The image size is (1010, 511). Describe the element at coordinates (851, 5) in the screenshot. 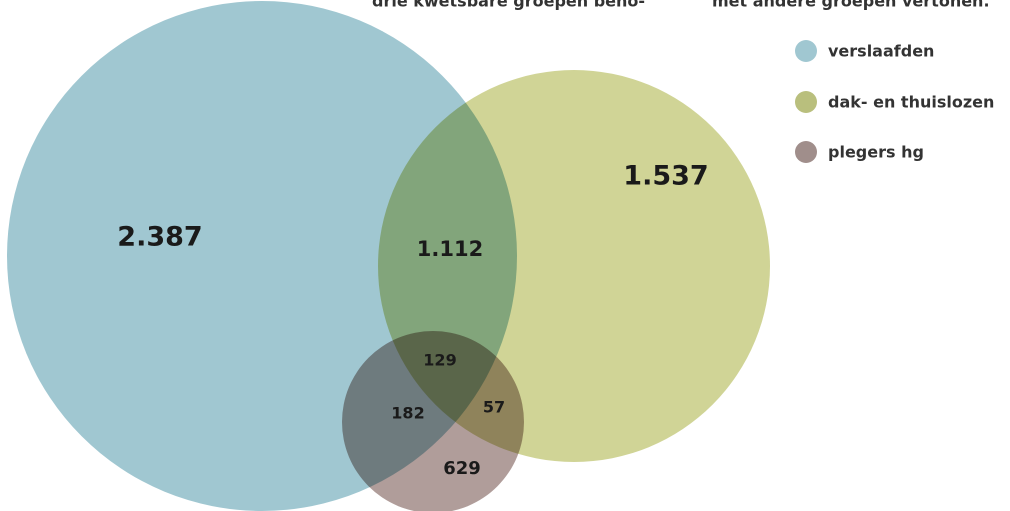

I see `header-text: met andere groepen vertonen.` at that location.